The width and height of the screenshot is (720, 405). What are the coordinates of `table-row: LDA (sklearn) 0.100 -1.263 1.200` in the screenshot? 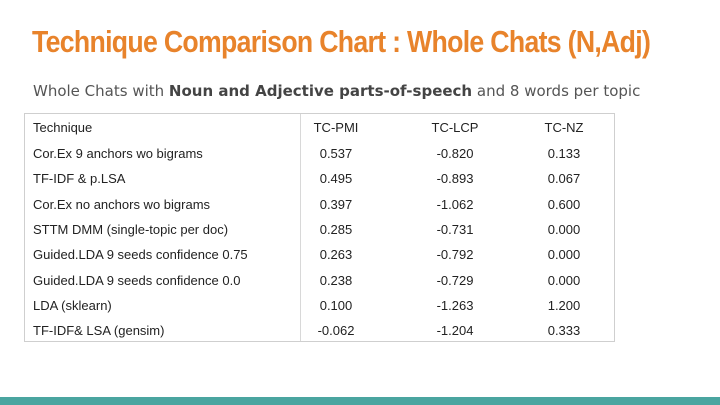 It's located at (319, 305).